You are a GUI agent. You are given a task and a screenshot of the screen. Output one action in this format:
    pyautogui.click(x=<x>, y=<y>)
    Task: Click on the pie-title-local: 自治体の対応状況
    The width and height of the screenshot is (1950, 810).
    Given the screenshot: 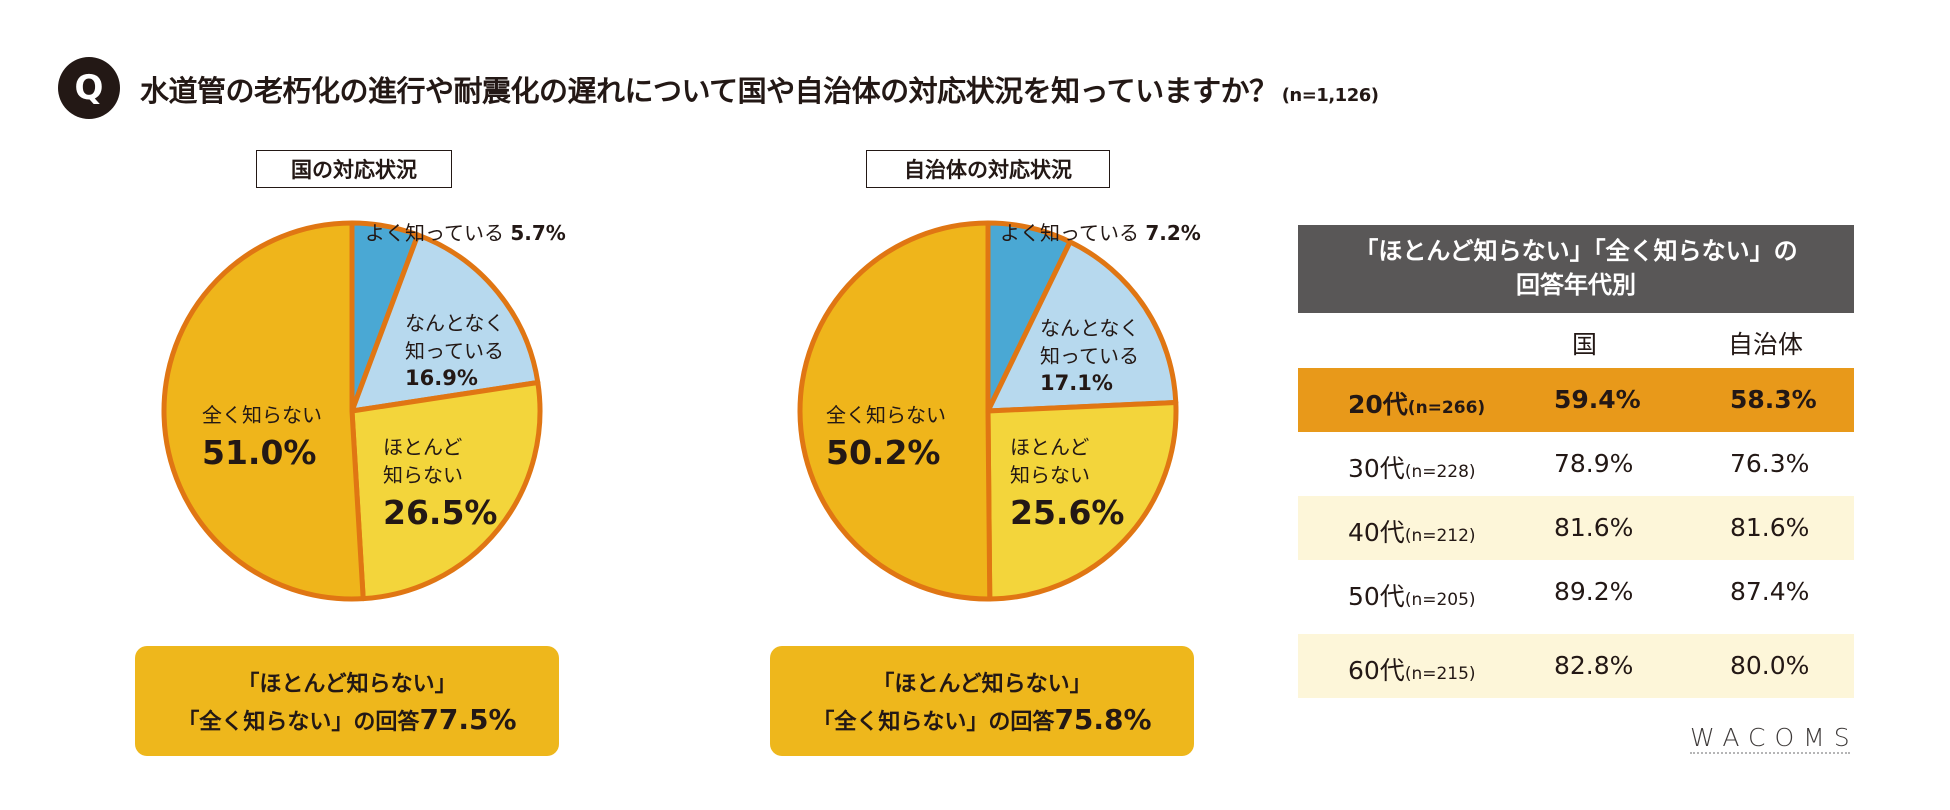 What is the action you would take?
    pyautogui.click(x=988, y=169)
    